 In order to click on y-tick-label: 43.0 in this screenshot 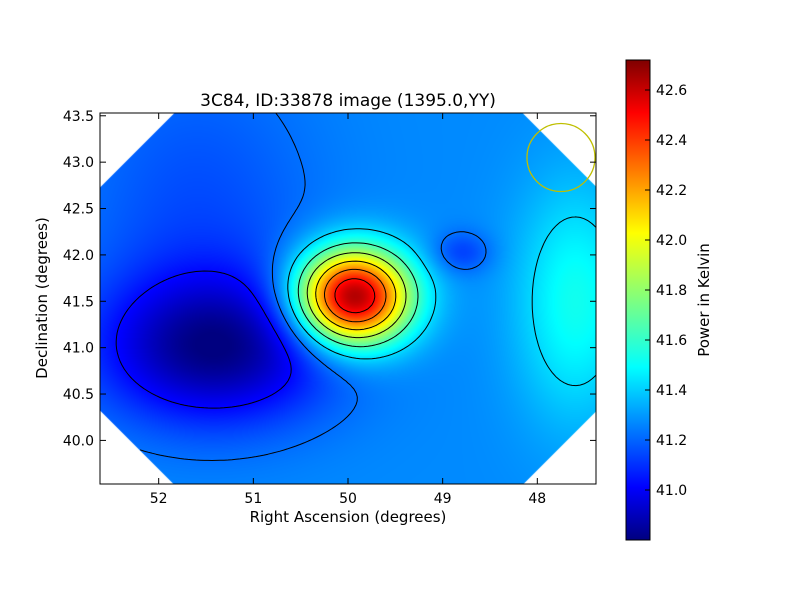, I will do `click(78, 163)`.